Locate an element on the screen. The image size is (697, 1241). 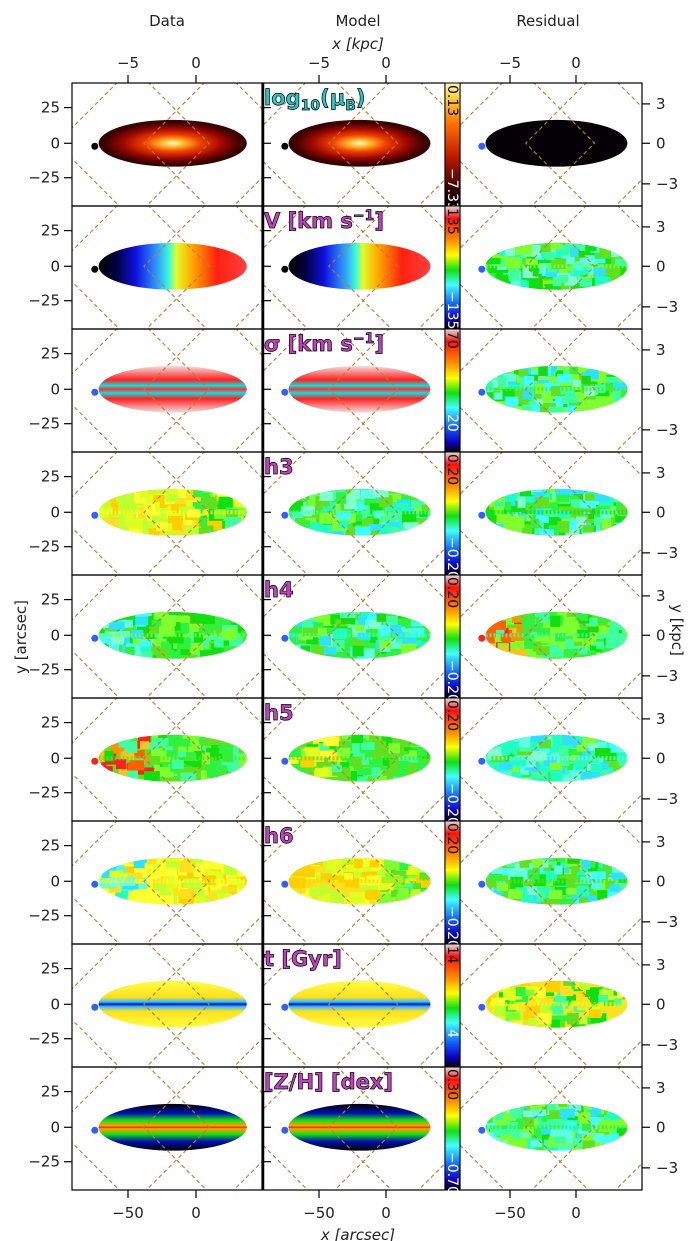
quantity-label: h6 is located at coordinates (279, 836).